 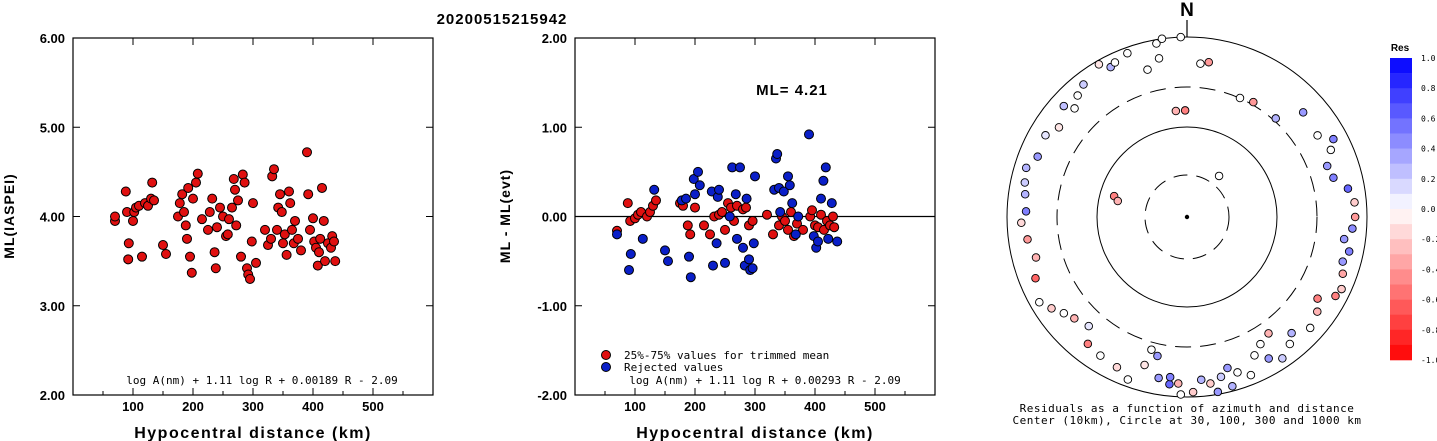 I want to click on x-tick-label: 300, so click(x=755, y=406).